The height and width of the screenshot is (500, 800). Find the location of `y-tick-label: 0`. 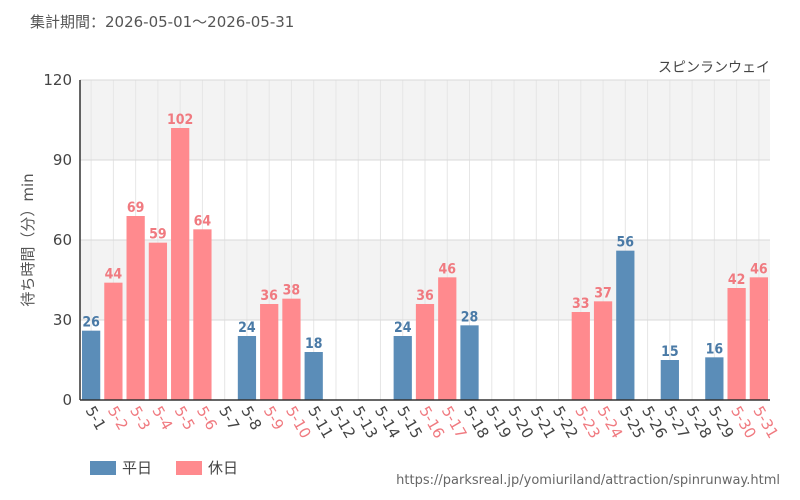

y-tick-label: 0 is located at coordinates (67, 400).